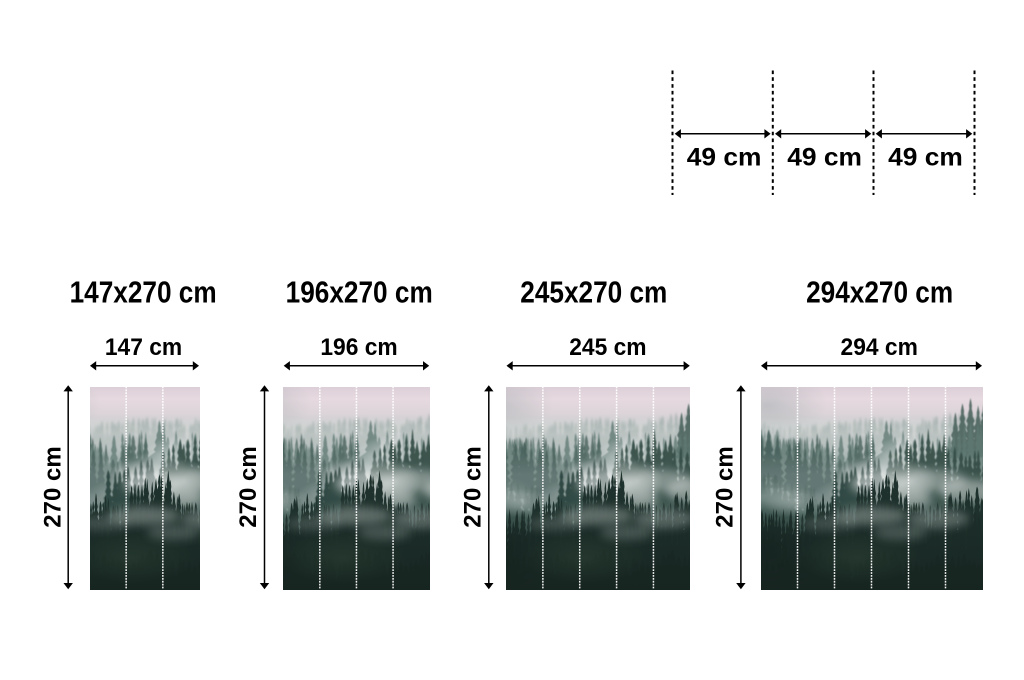 The width and height of the screenshot is (1024, 680). What do you see at coordinates (143, 347) in the screenshot?
I see `svg-text: 147 cm` at bounding box center [143, 347].